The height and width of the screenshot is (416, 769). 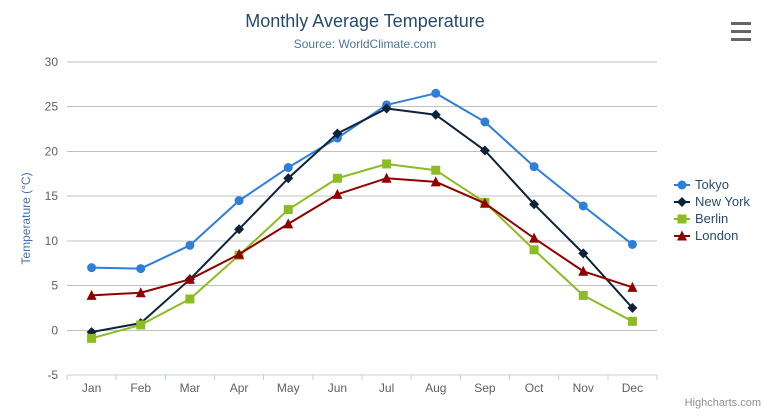 What do you see at coordinates (386, 388) in the screenshot?
I see `svg-text: Jul` at bounding box center [386, 388].